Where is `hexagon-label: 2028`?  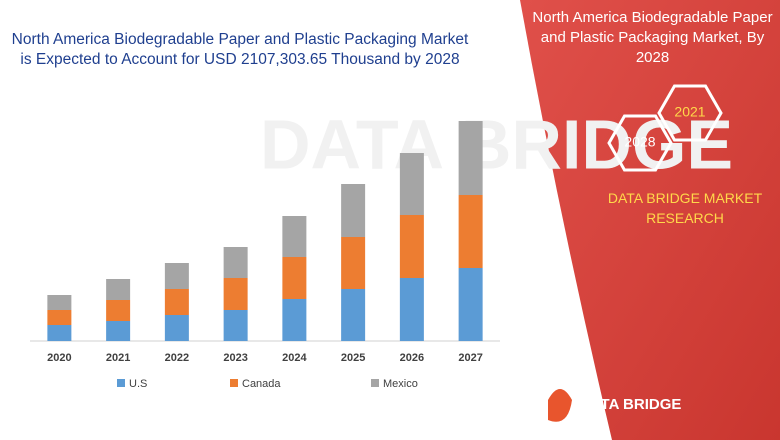
hexagon-label: 2028 is located at coordinates (639, 142).